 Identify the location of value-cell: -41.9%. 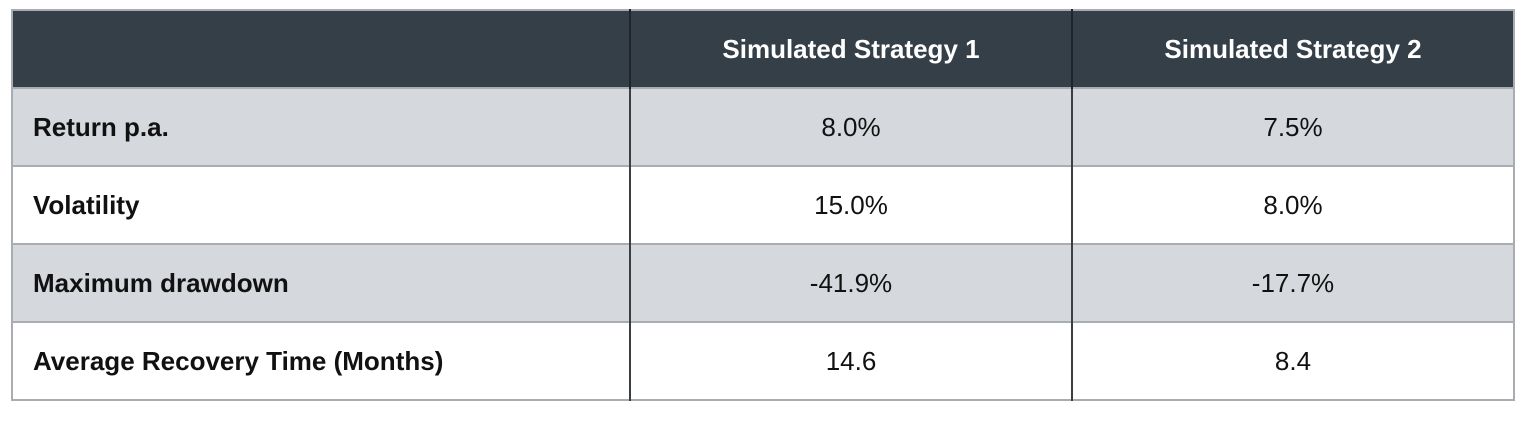
(850, 283).